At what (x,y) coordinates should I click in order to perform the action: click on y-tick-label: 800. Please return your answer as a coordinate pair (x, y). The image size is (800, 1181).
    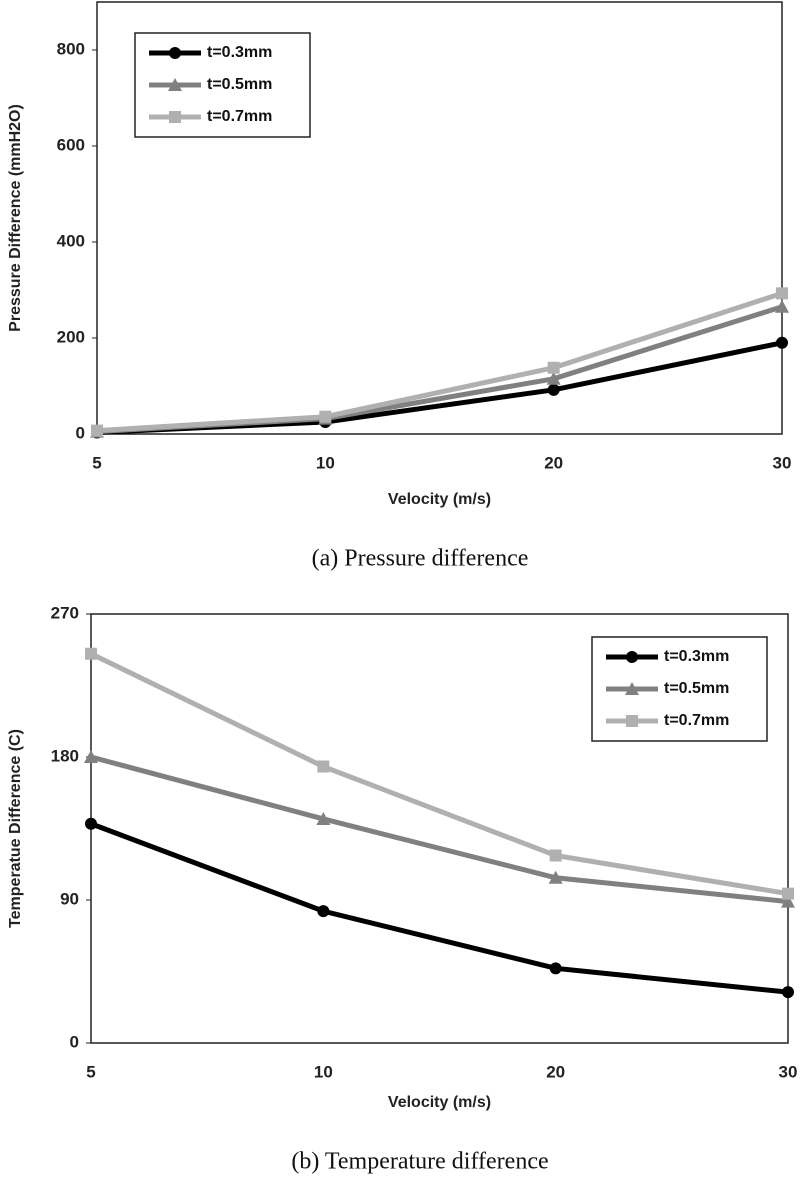
    Looking at the image, I should click on (71, 48).